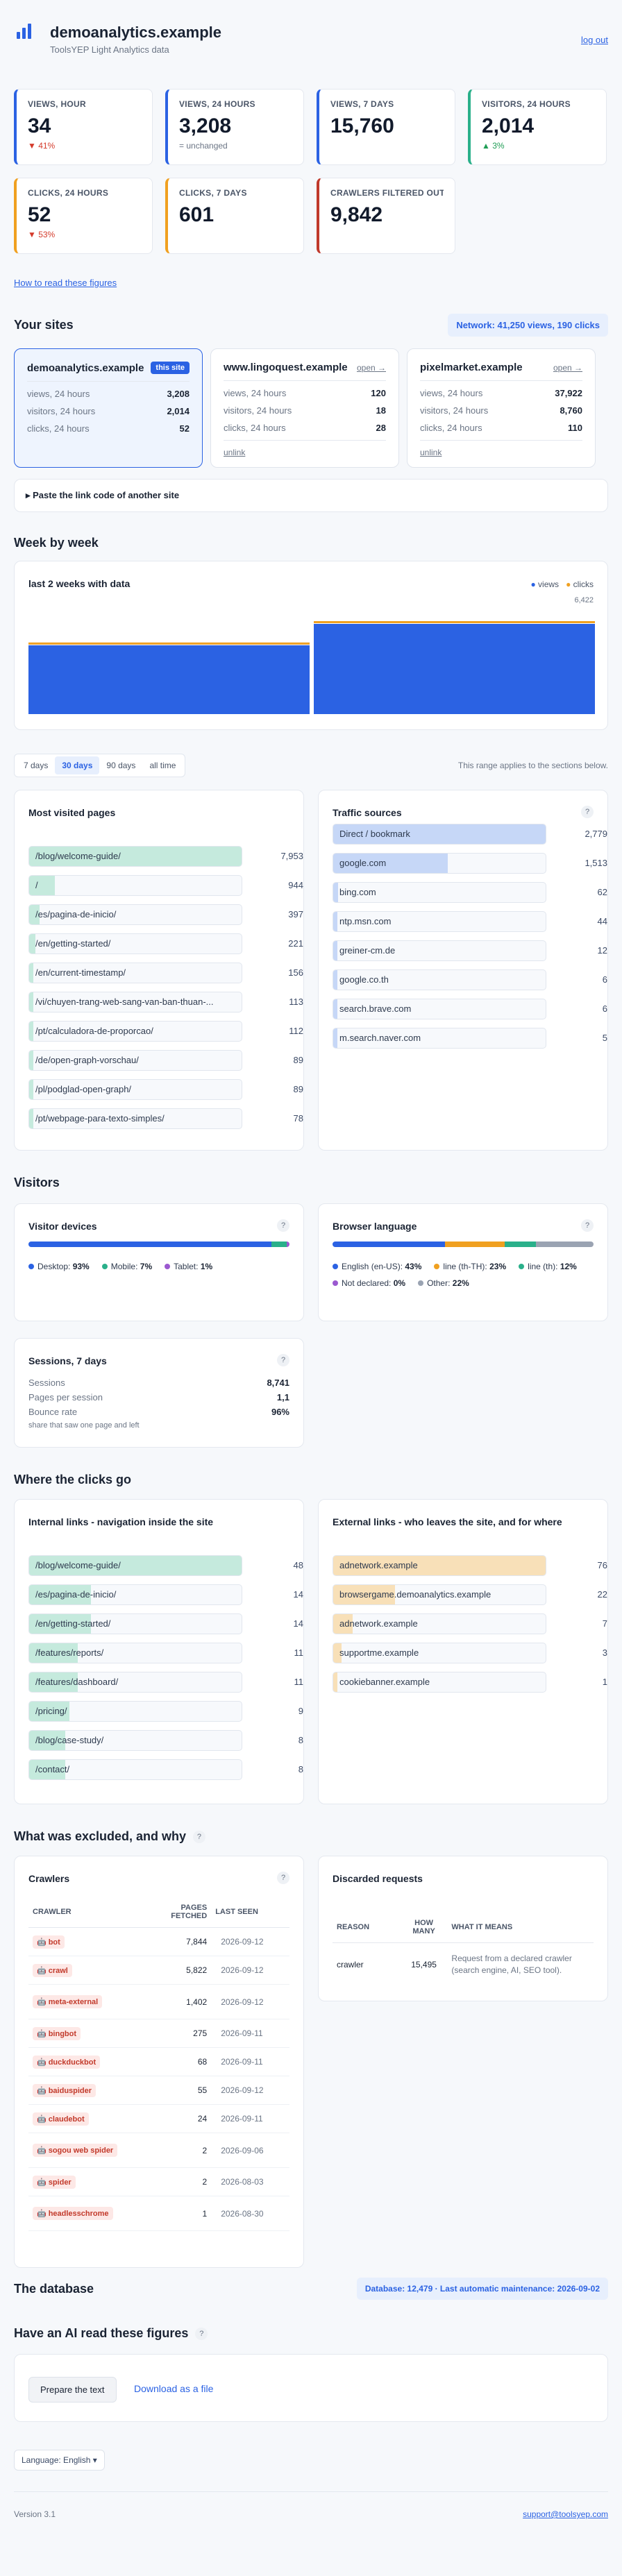 This screenshot has width=622, height=2576. What do you see at coordinates (78, 1565) in the screenshot?
I see `bar-label: /blog/welcome-guide/` at bounding box center [78, 1565].